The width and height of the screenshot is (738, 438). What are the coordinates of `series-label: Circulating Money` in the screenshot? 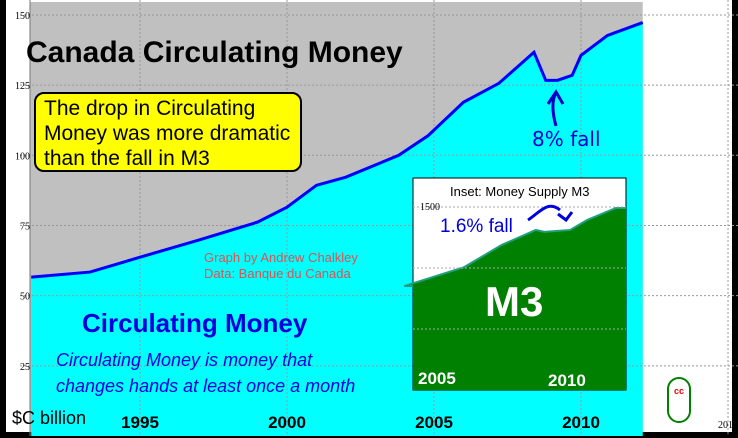 It's located at (195, 323).